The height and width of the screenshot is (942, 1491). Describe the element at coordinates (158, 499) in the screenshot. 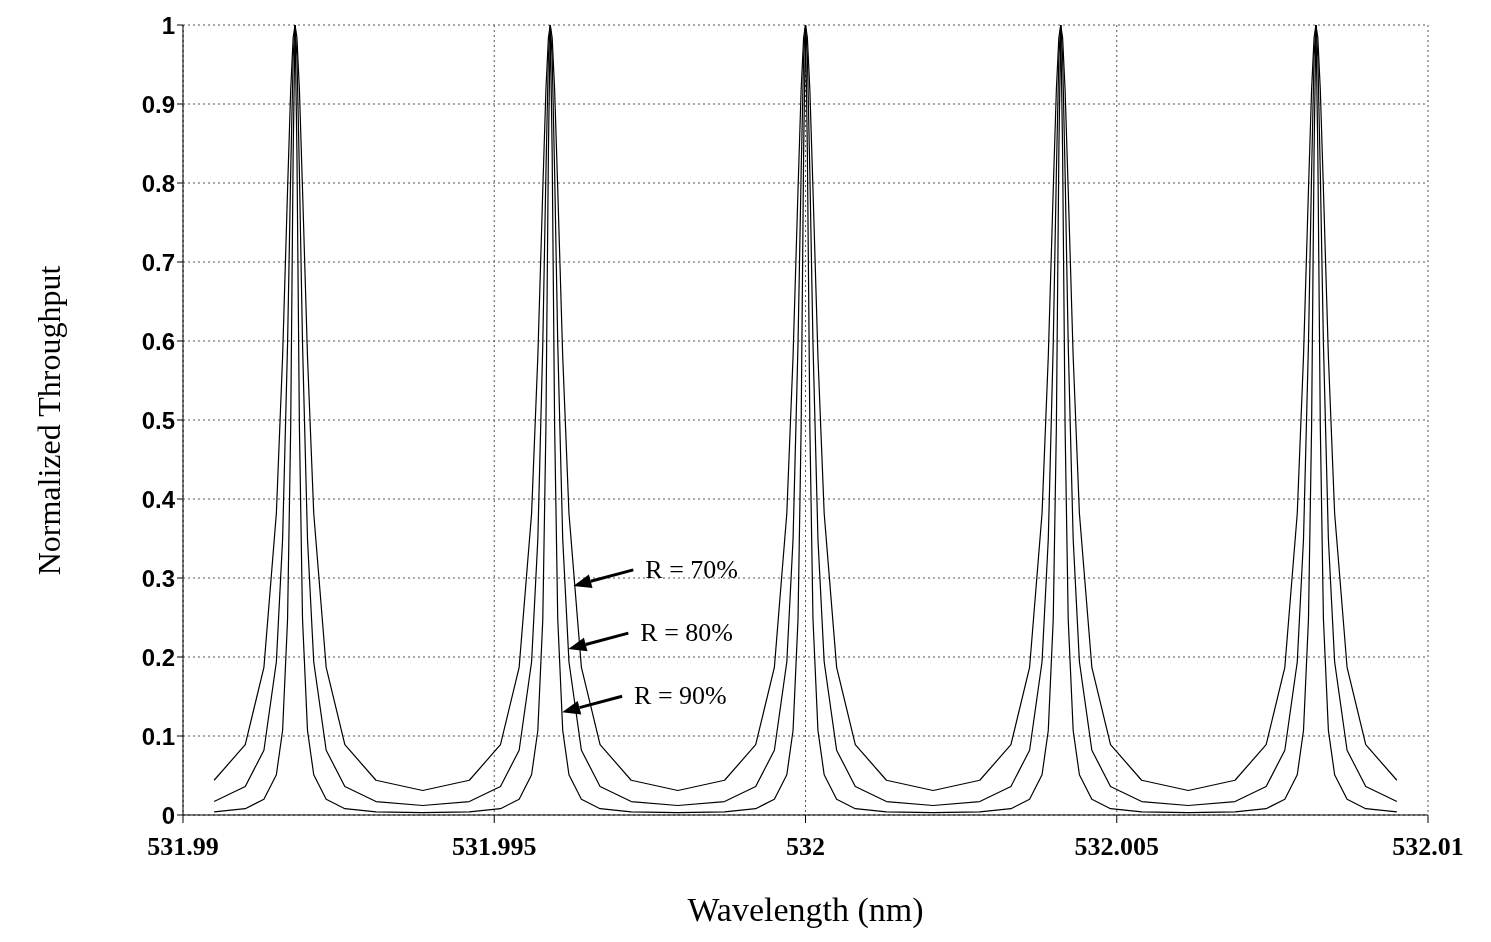

I see `y-tick-label: 0.4` at that location.